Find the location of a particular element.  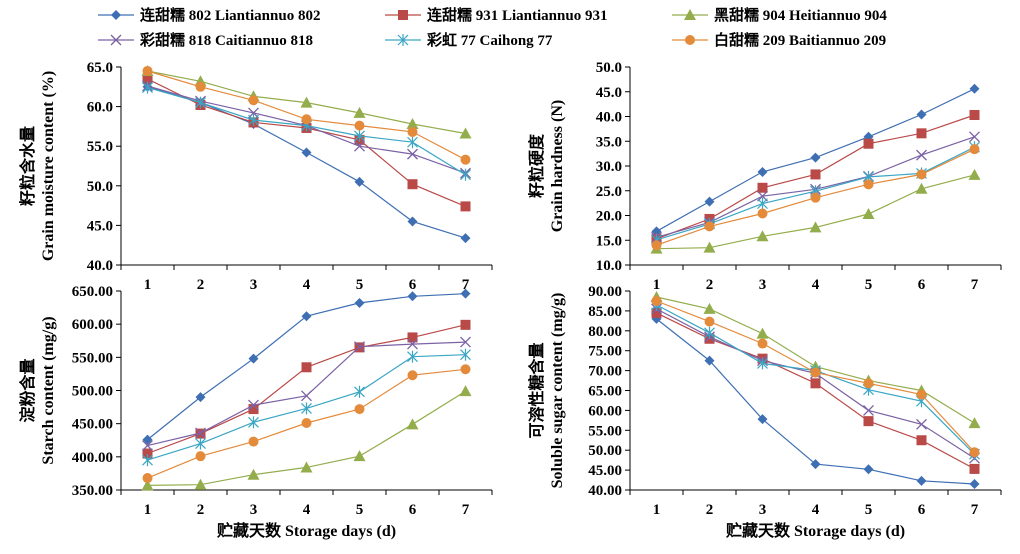

y-tick-label: 75.00 is located at coordinates (605, 352).